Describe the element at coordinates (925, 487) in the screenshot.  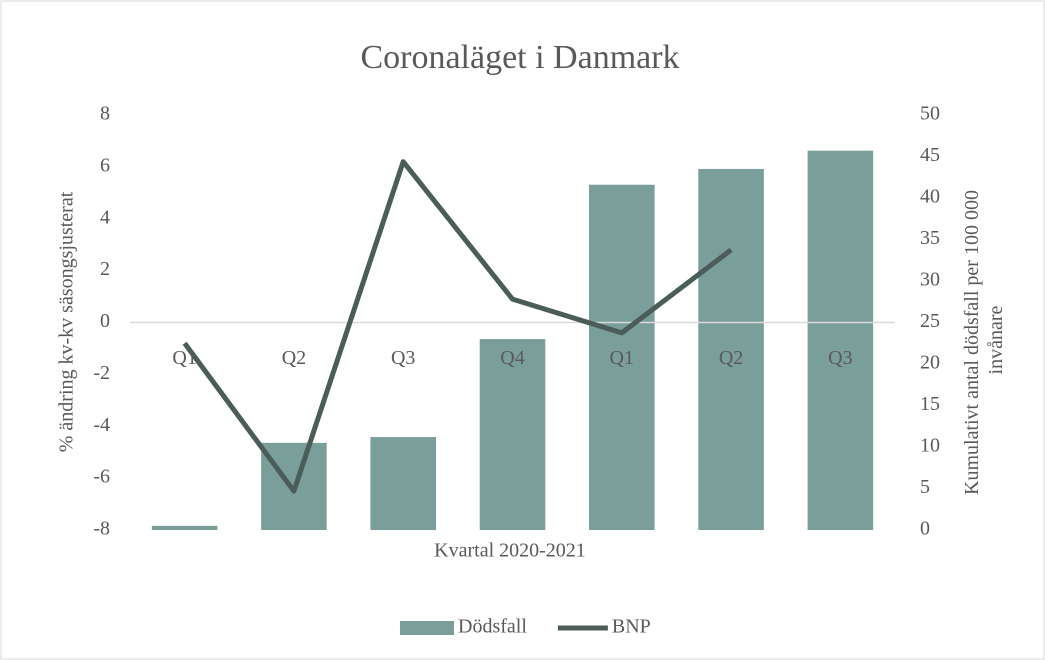
I see `y2-tick-label: 5` at that location.